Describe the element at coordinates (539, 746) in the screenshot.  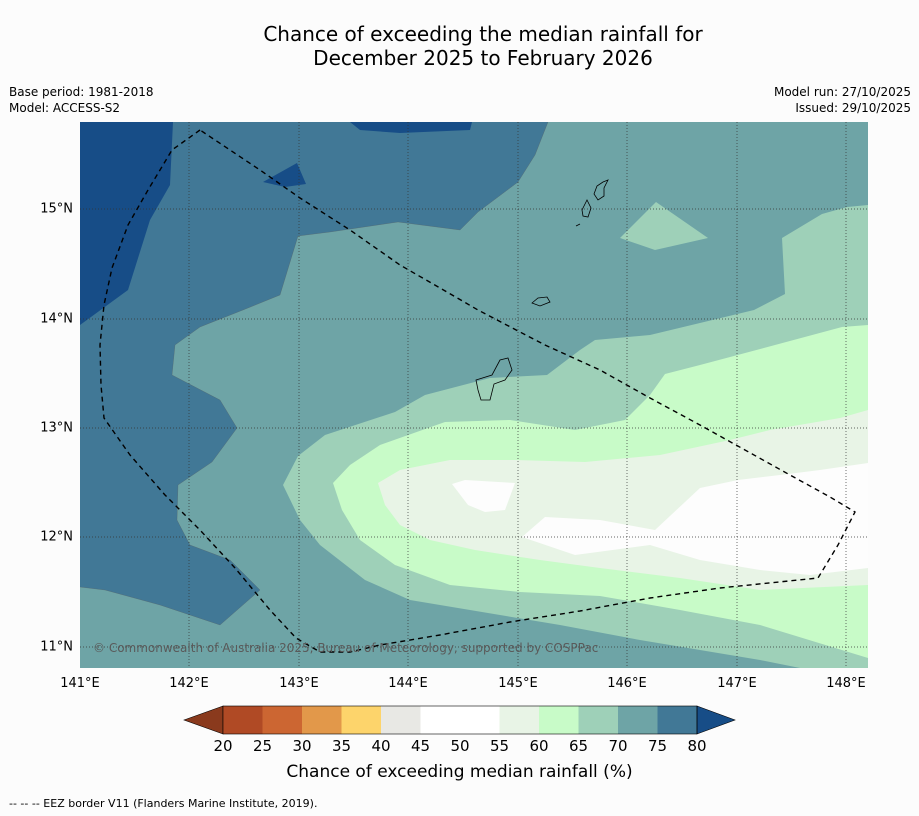
I see `colorbar-tick: 60` at that location.